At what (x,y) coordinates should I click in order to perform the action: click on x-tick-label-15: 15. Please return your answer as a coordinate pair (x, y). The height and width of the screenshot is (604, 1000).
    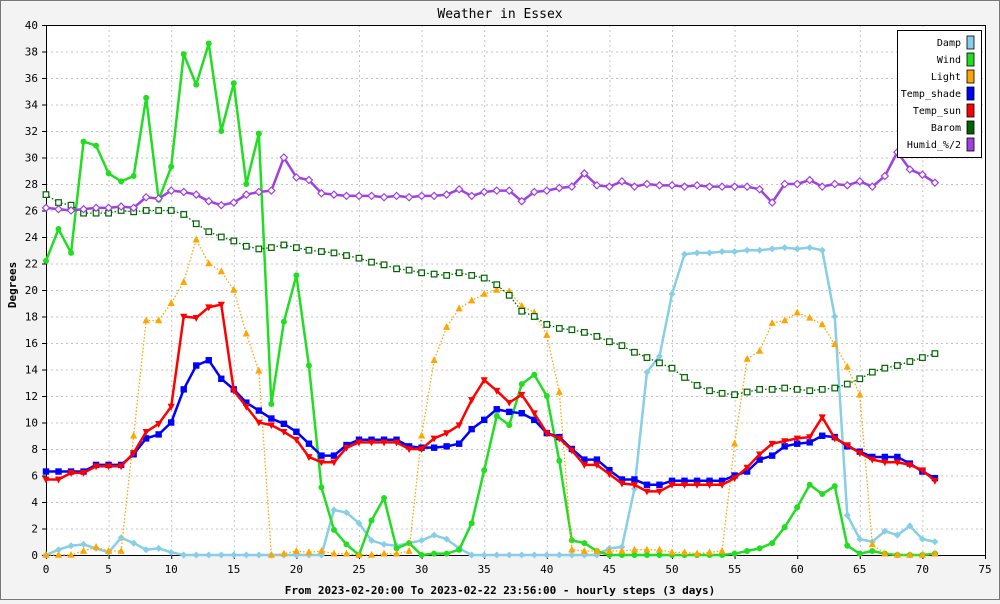
    Looking at the image, I should click on (233, 569).